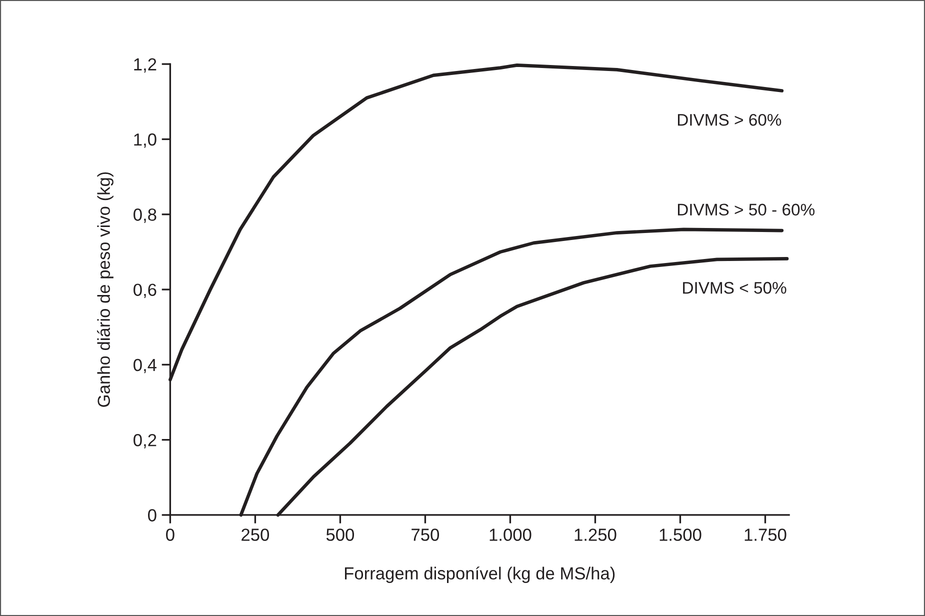  What do you see at coordinates (765, 534) in the screenshot?
I see `x-tick-label: 1.750` at bounding box center [765, 534].